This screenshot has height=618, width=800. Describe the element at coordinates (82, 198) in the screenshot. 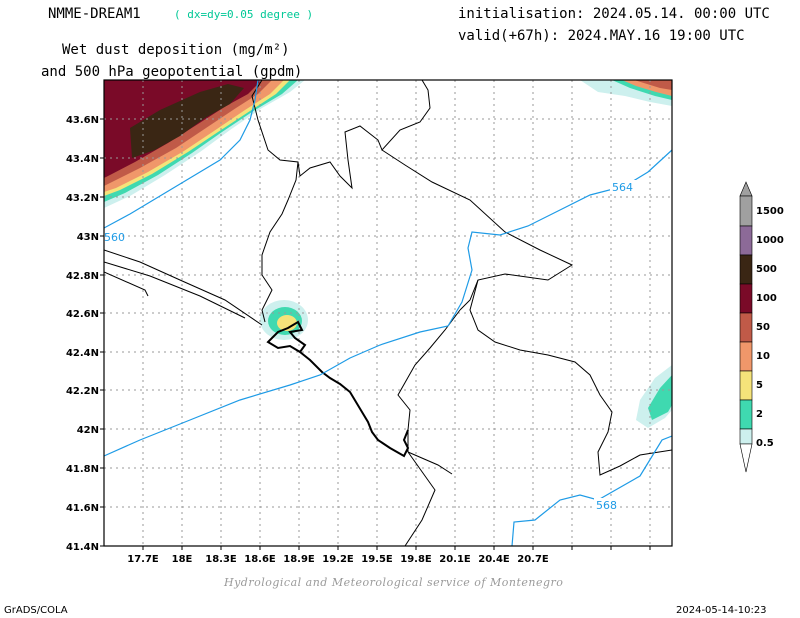

I see `lat-label: 43.2N` at that location.